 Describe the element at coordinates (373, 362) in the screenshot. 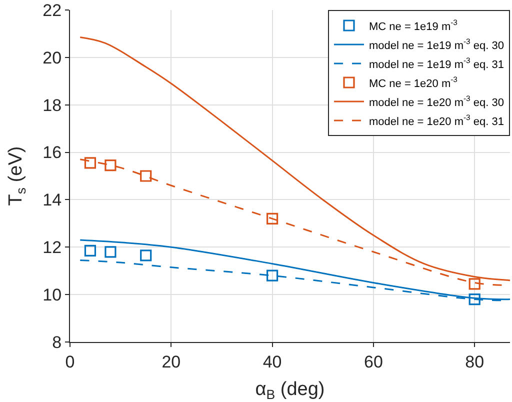

I see `x-tick-label: 60` at that location.